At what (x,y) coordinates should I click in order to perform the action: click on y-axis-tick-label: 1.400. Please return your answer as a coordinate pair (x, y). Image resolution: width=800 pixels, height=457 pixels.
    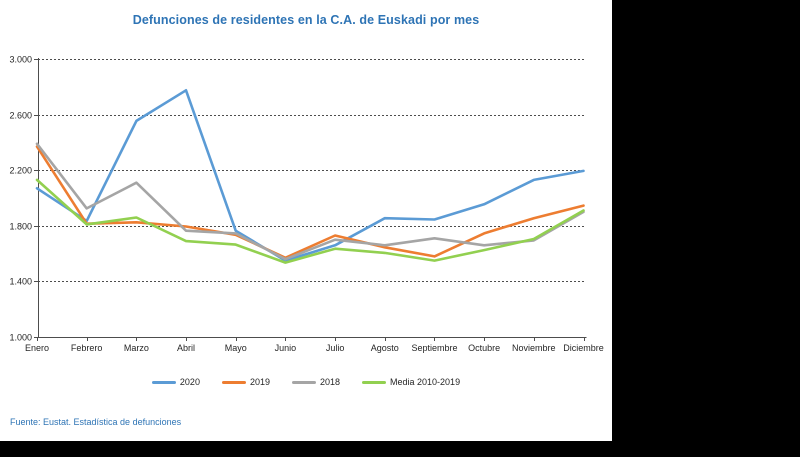
    Looking at the image, I should click on (20, 282).